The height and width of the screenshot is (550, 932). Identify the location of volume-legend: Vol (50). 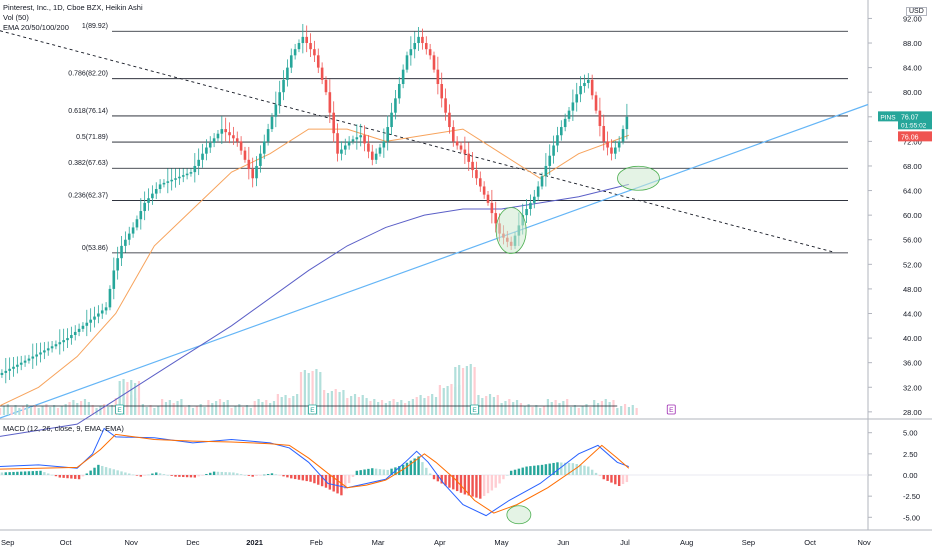
(16, 17).